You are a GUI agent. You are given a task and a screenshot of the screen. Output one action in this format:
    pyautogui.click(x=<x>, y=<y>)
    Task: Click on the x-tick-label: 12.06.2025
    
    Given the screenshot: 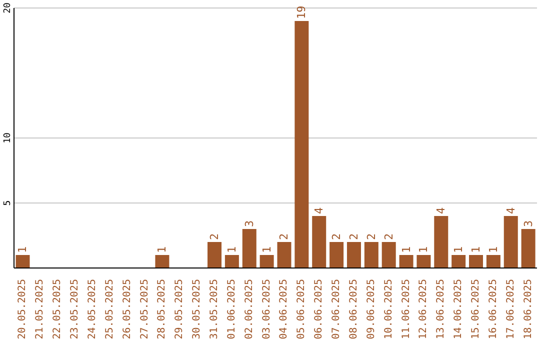 What is the action you would take?
    pyautogui.click(x=424, y=309)
    